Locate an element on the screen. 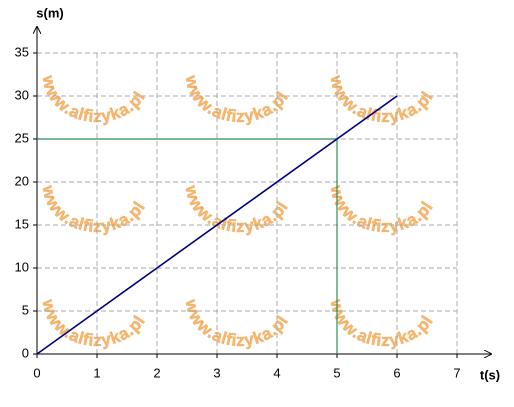 Image resolution: width=514 pixels, height=407 pixels. x-tick-label: 4 is located at coordinates (276, 372).